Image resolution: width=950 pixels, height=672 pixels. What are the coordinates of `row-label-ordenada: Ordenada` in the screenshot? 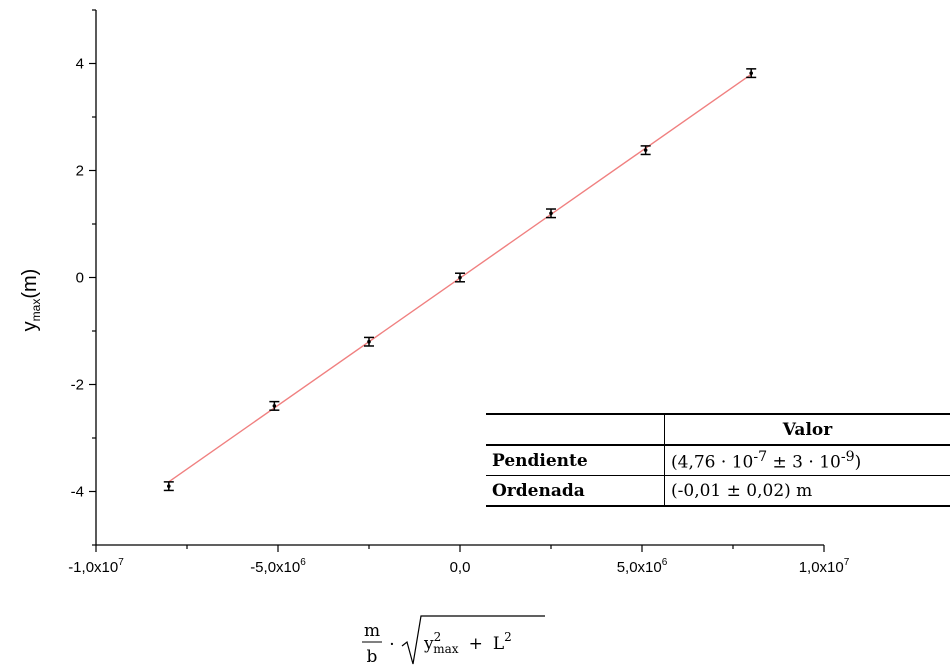 It's located at (575, 491).